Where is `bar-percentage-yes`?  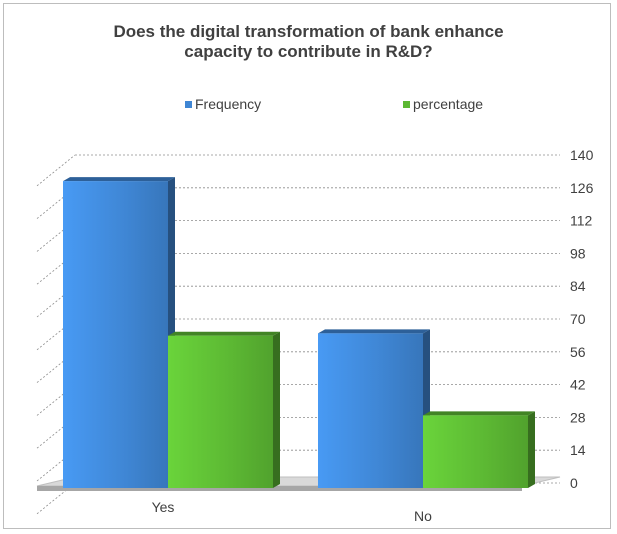 bar-percentage-yes is located at coordinates (220, 411).